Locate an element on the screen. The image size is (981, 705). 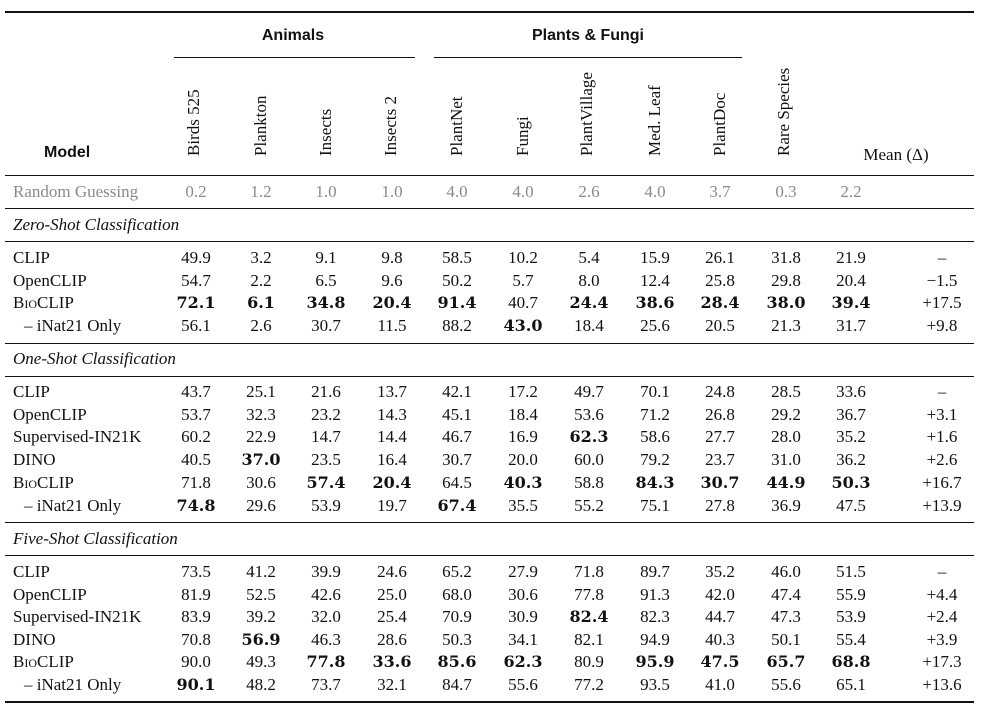
table-cell: 55.6 is located at coordinates (786, 684).